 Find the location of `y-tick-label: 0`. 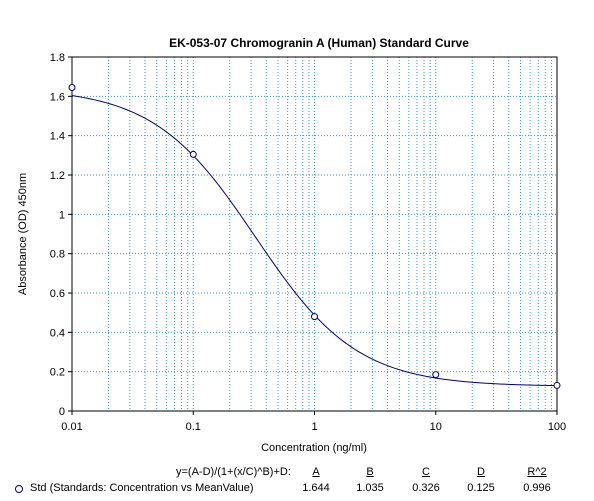

y-tick-label: 0 is located at coordinates (62, 412).